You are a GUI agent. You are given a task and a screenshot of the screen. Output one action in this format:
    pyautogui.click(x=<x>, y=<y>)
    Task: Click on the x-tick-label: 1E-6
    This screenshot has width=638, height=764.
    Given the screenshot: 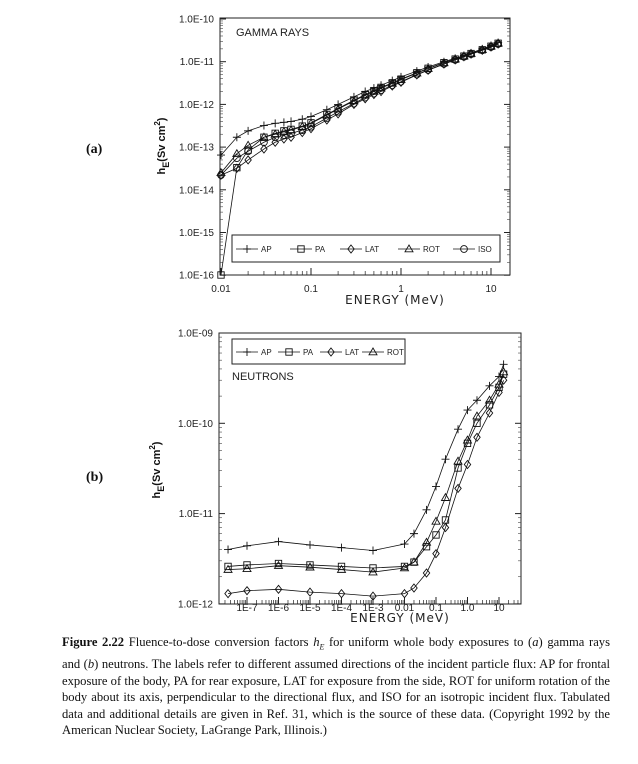 What is the action you would take?
    pyautogui.click(x=279, y=608)
    